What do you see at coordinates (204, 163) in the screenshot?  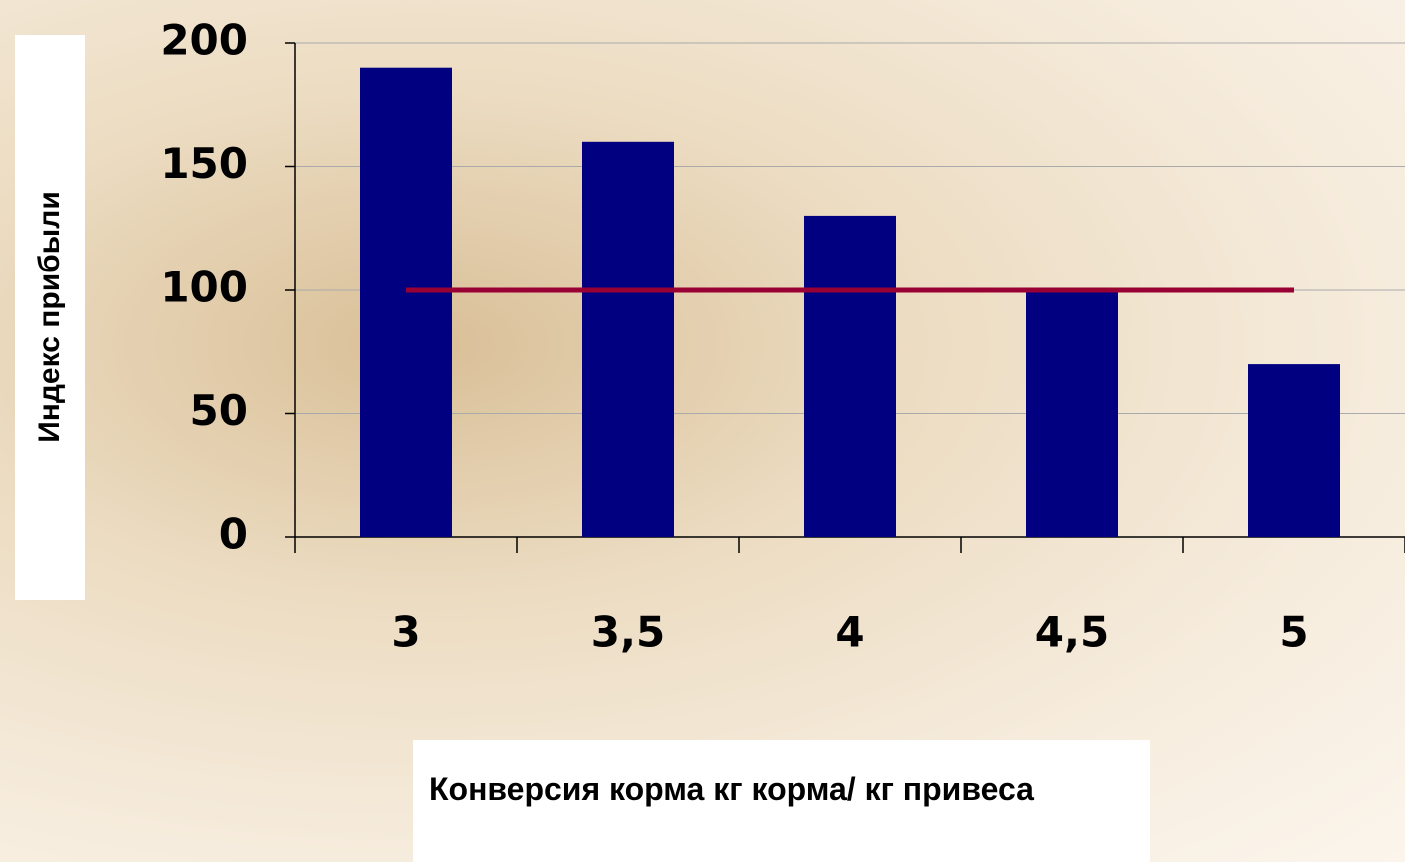 I see `y-tick-label: 150` at bounding box center [204, 163].